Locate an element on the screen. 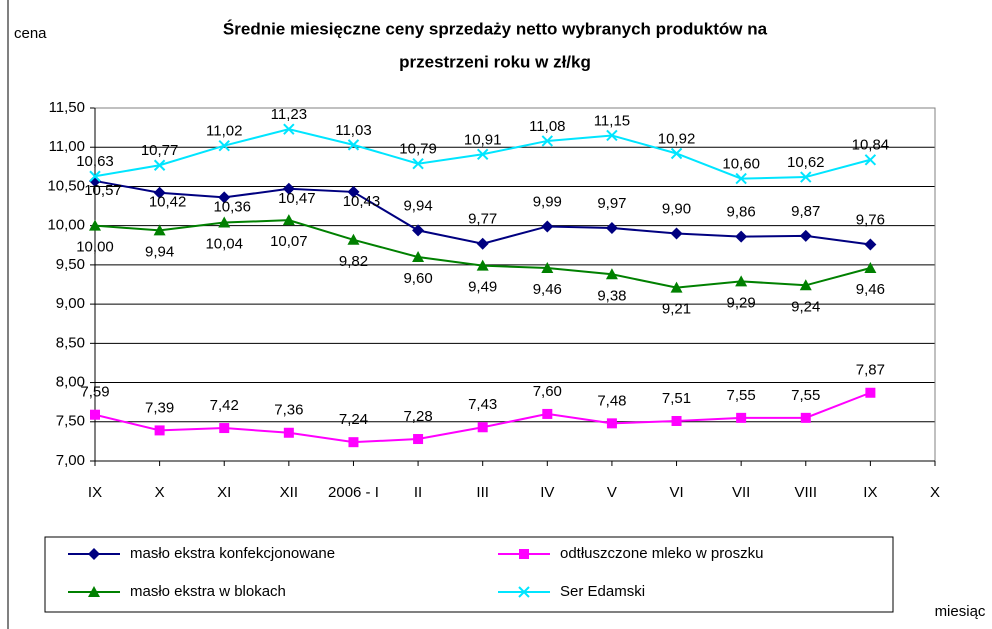 This screenshot has height=629, width=992. legend-box is located at coordinates (469, 574).